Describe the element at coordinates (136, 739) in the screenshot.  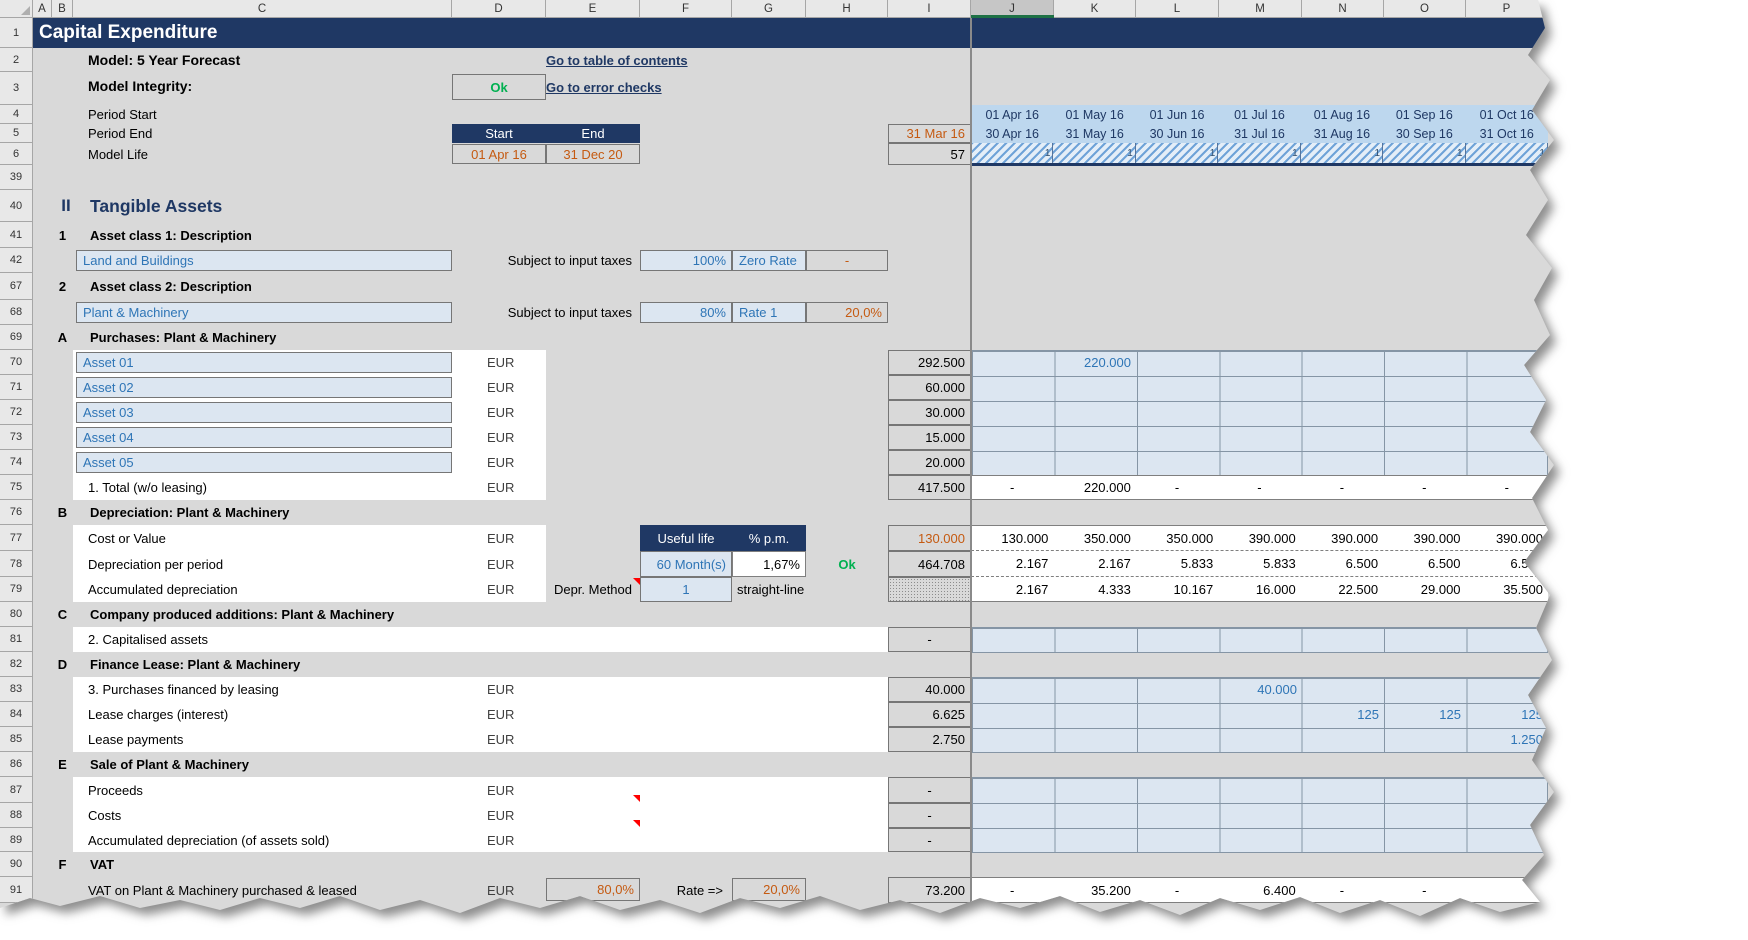
I see `lease-payments-label: Lease payments` at that location.